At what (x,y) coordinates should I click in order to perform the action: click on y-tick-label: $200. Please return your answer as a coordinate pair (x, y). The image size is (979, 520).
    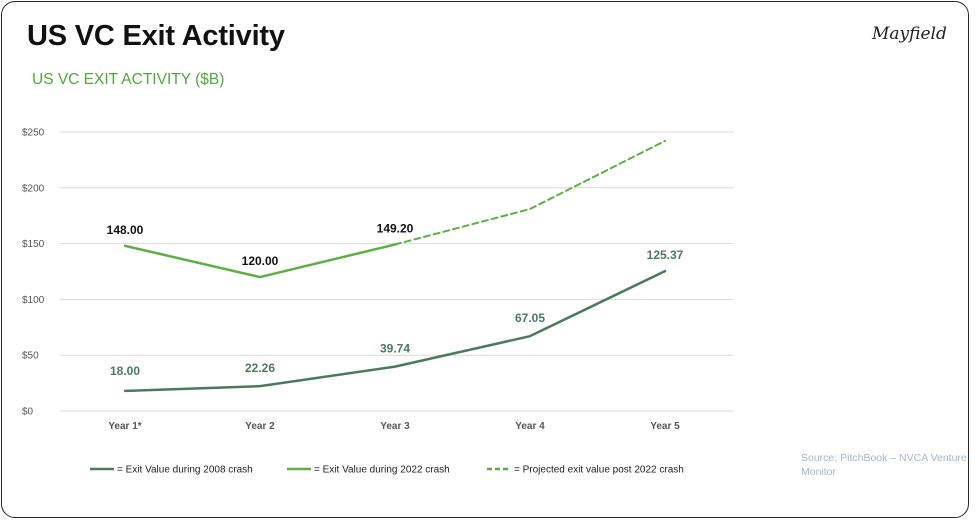
    Looking at the image, I should click on (33, 188).